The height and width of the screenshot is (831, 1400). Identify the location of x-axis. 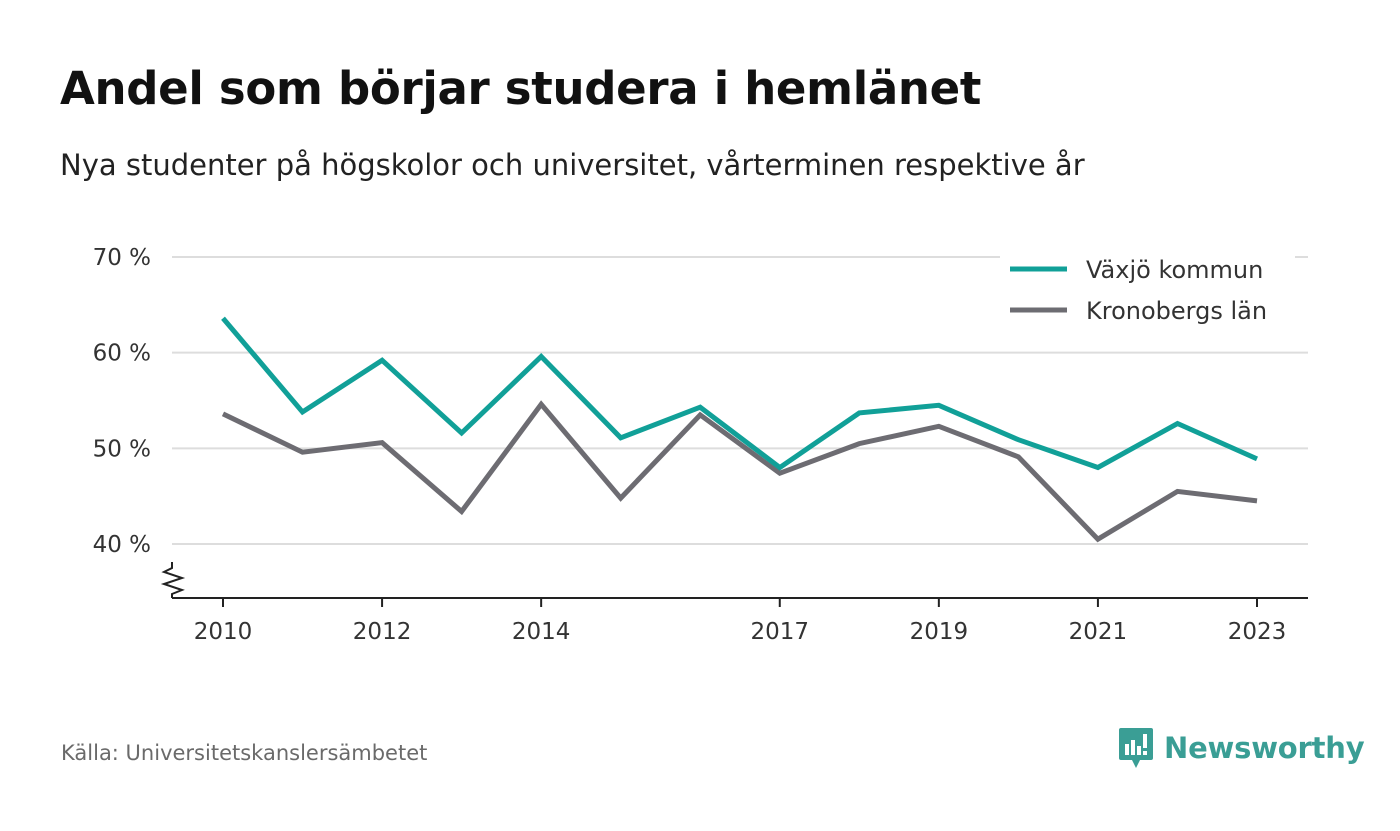
(734, 580).